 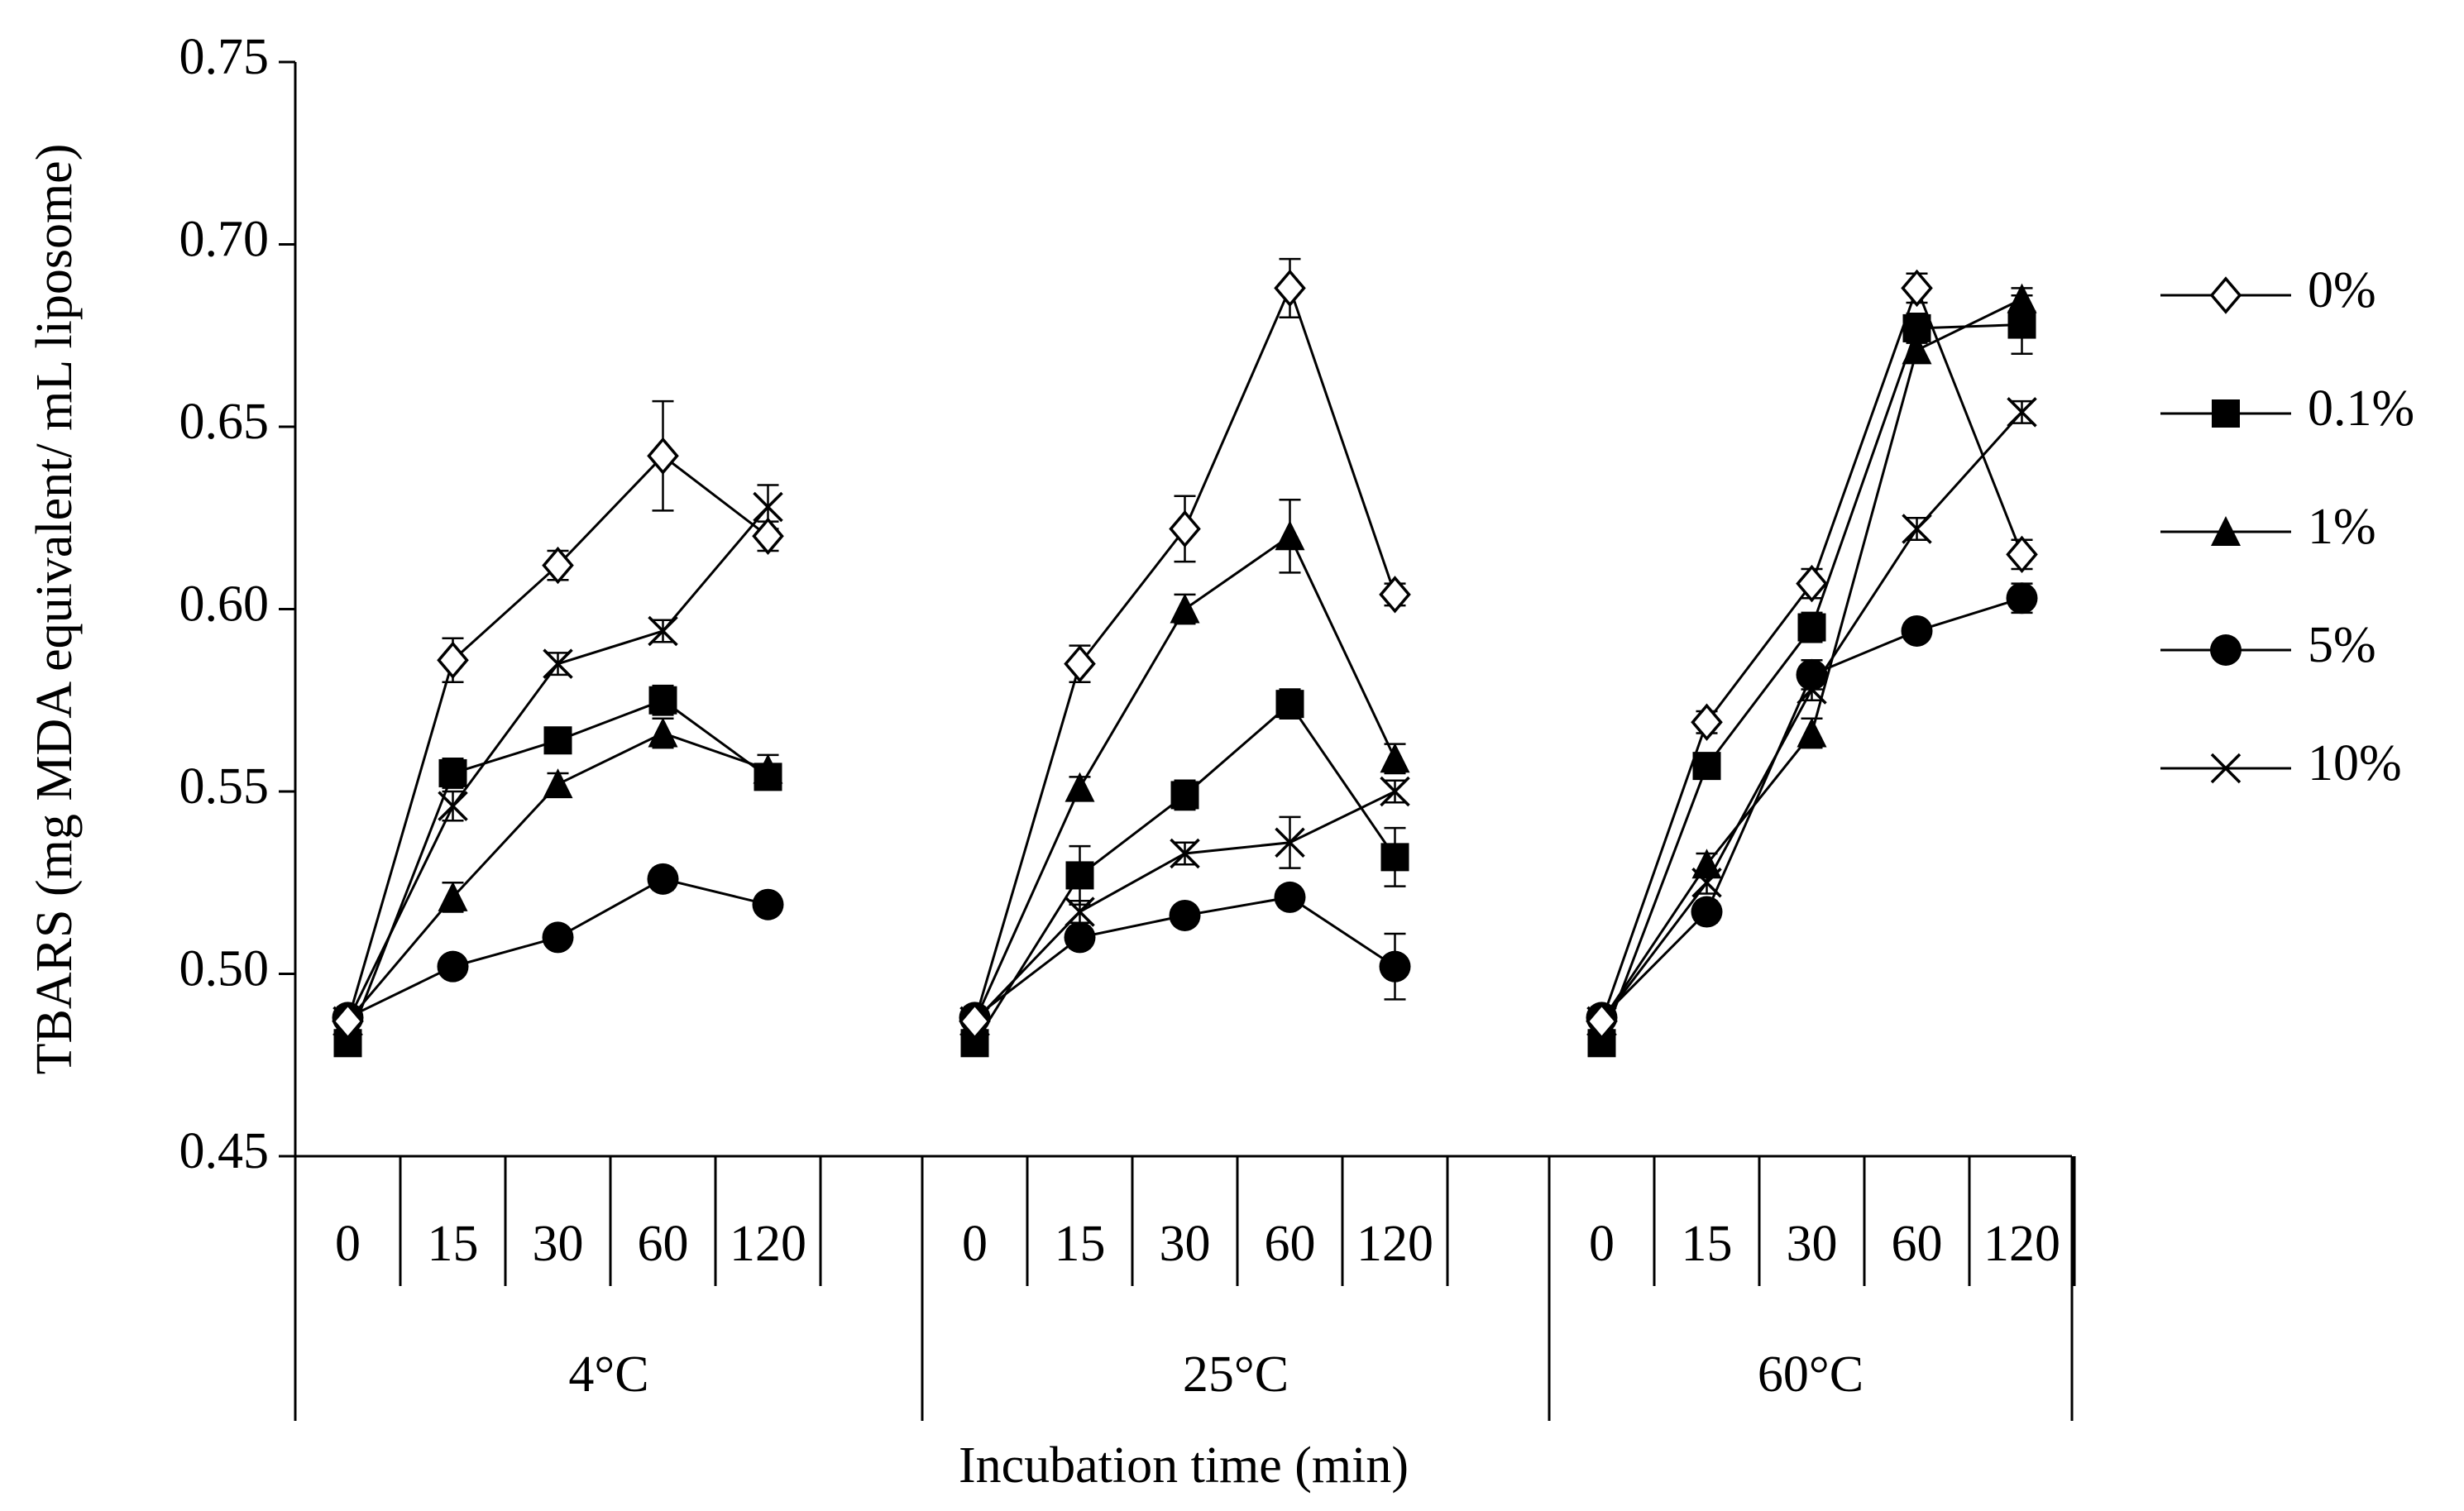 I want to click on legend-1pct, so click(x=2225, y=531).